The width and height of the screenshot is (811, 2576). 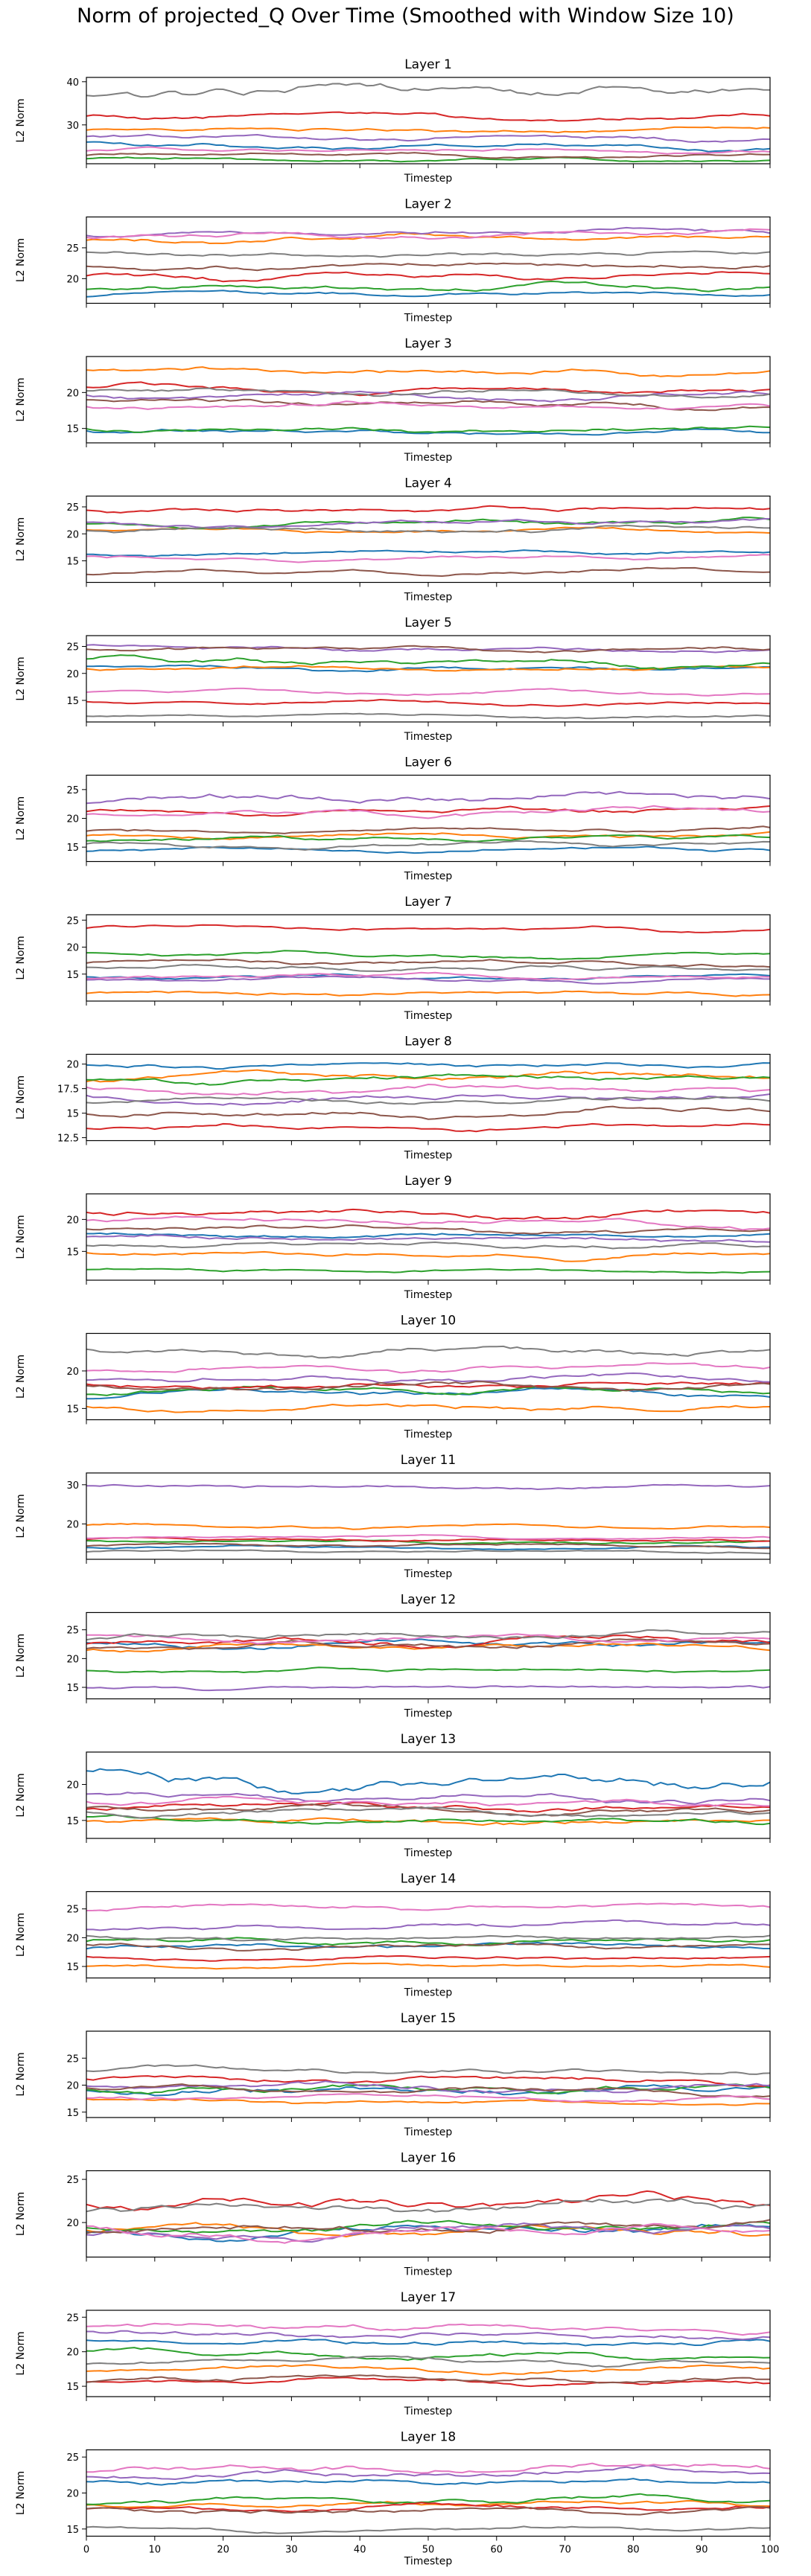 I want to click on panel-title: Layer 2, so click(x=428, y=205).